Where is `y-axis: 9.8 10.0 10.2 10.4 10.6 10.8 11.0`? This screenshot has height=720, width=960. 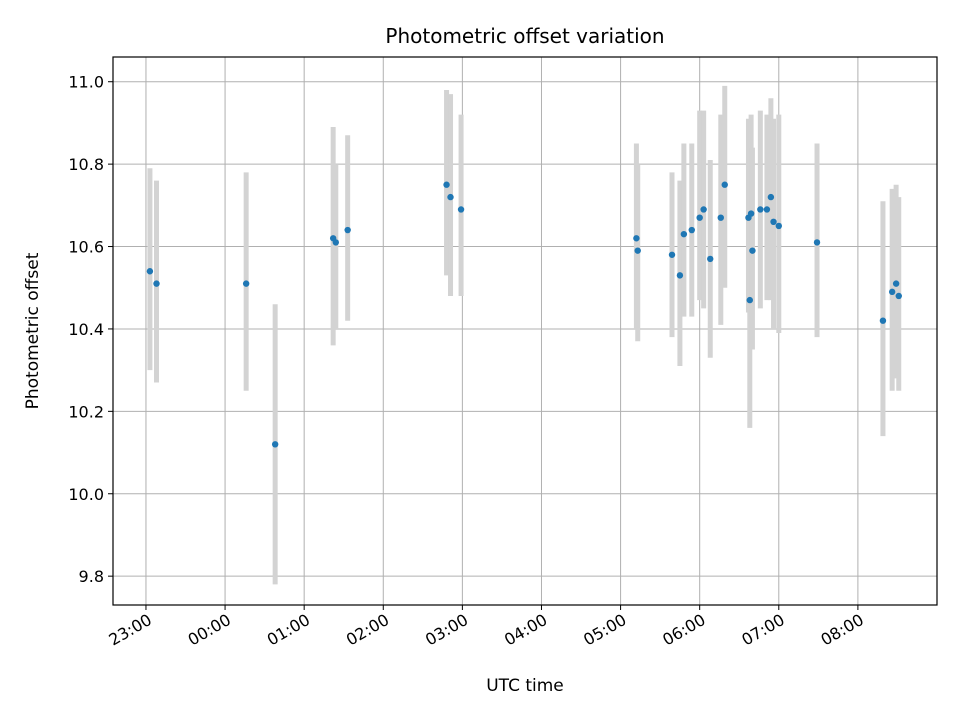
y-axis: 9.8 10.0 10.2 10.4 10.6 10.8 11.0 is located at coordinates (90, 329).